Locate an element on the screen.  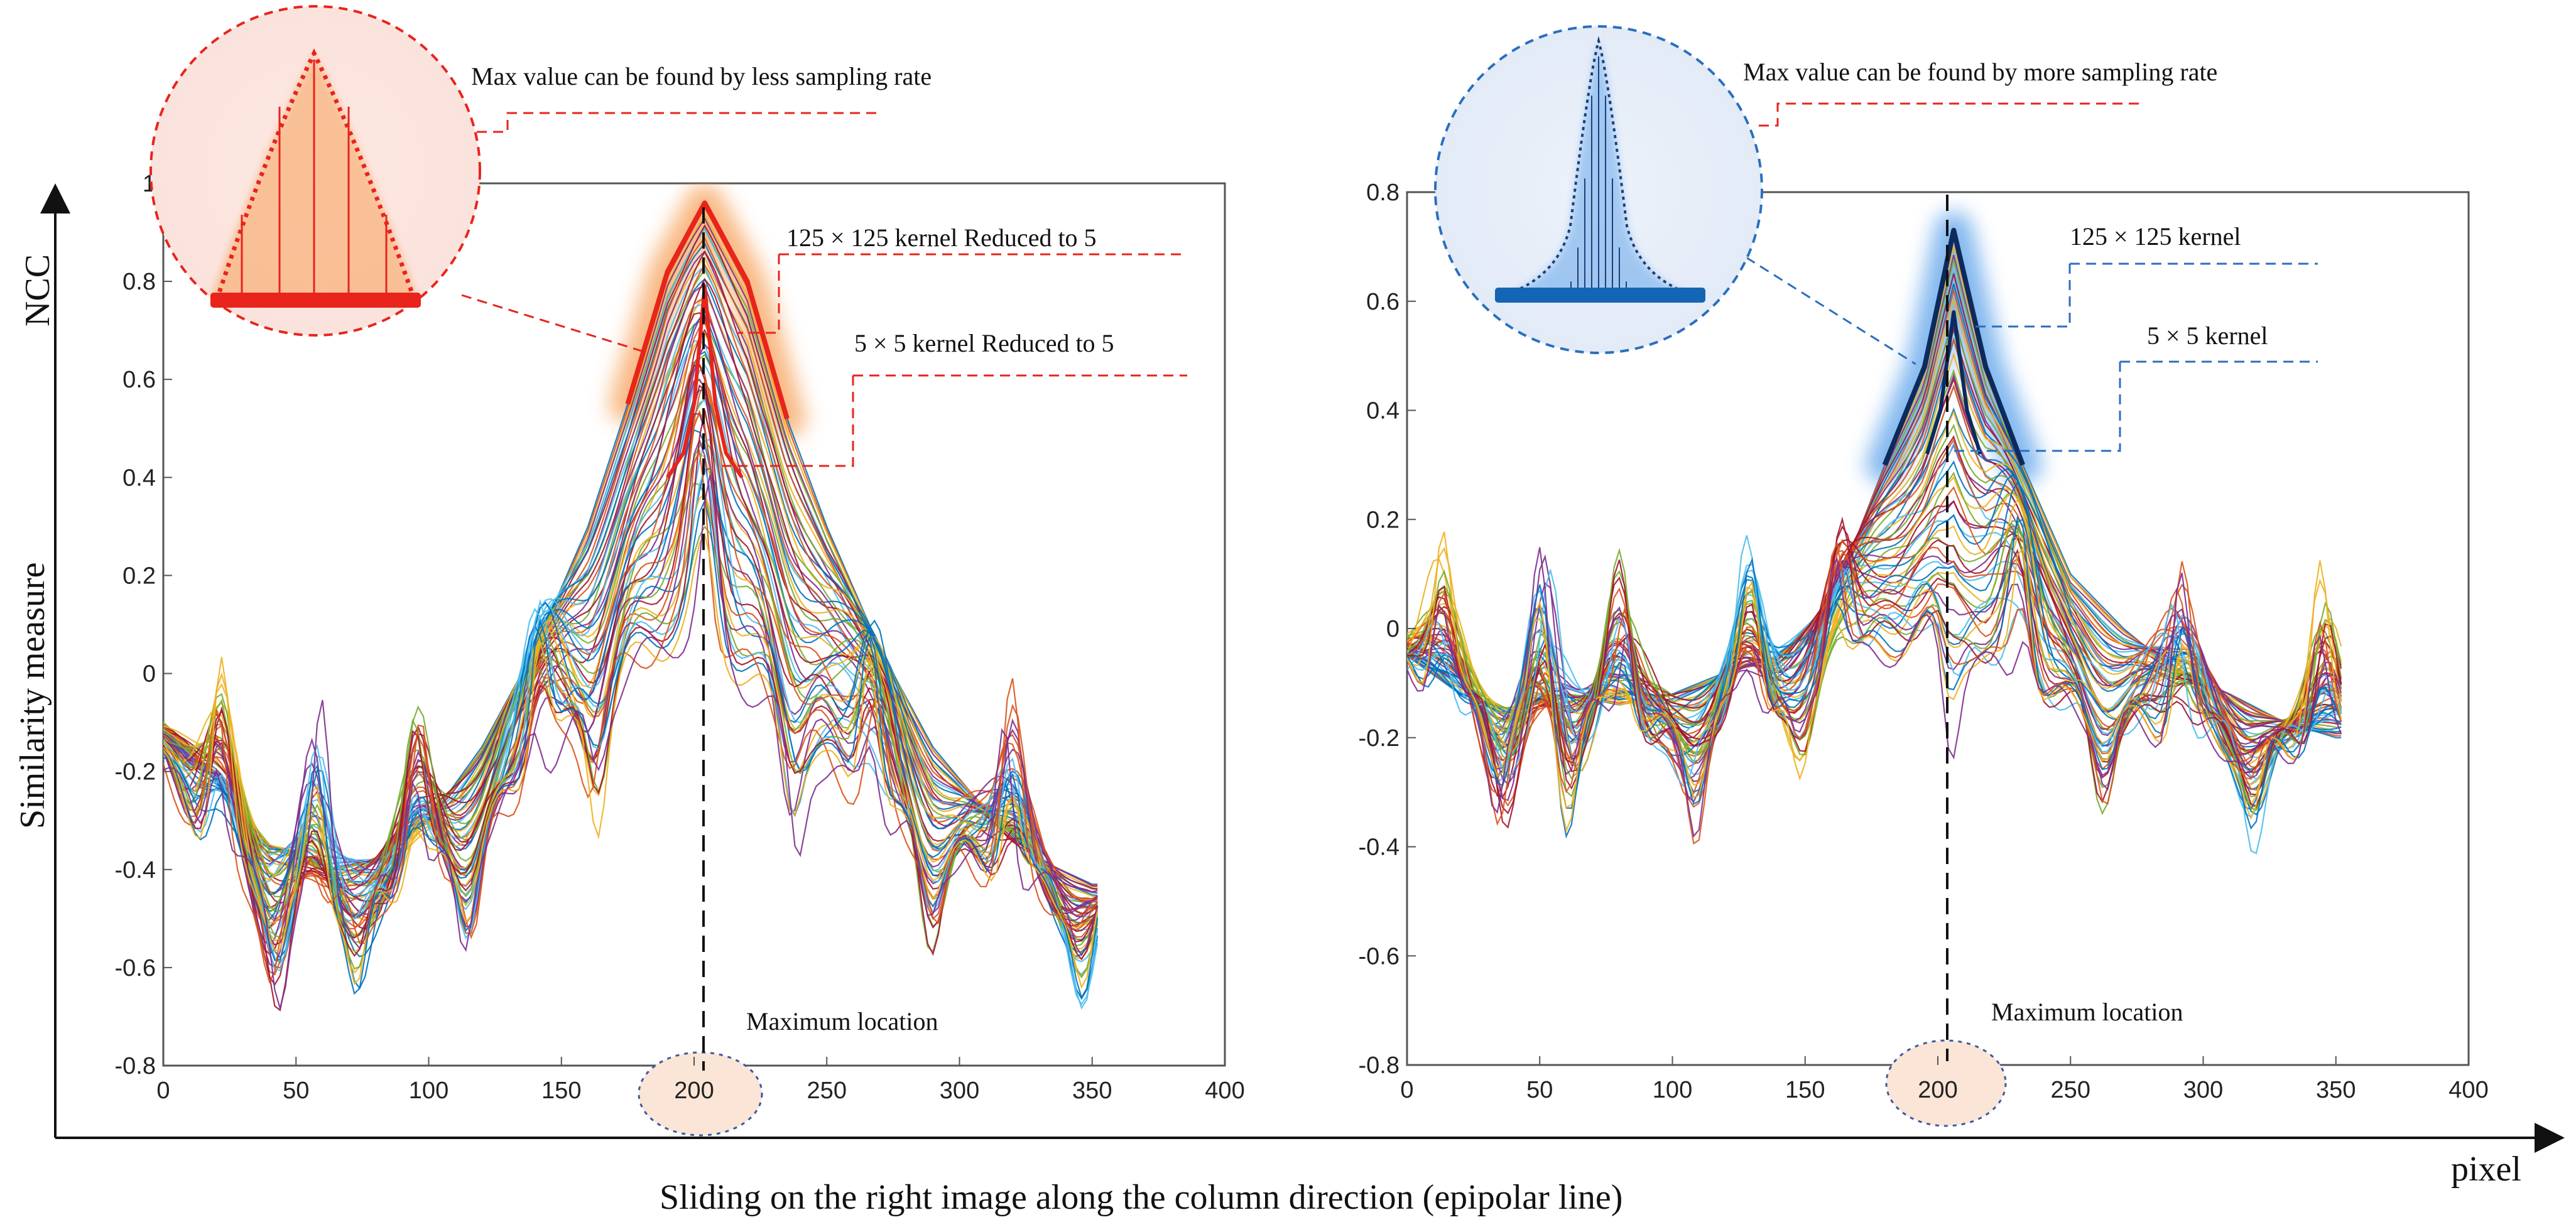
left-xtick-label: 250 is located at coordinates (827, 1091).